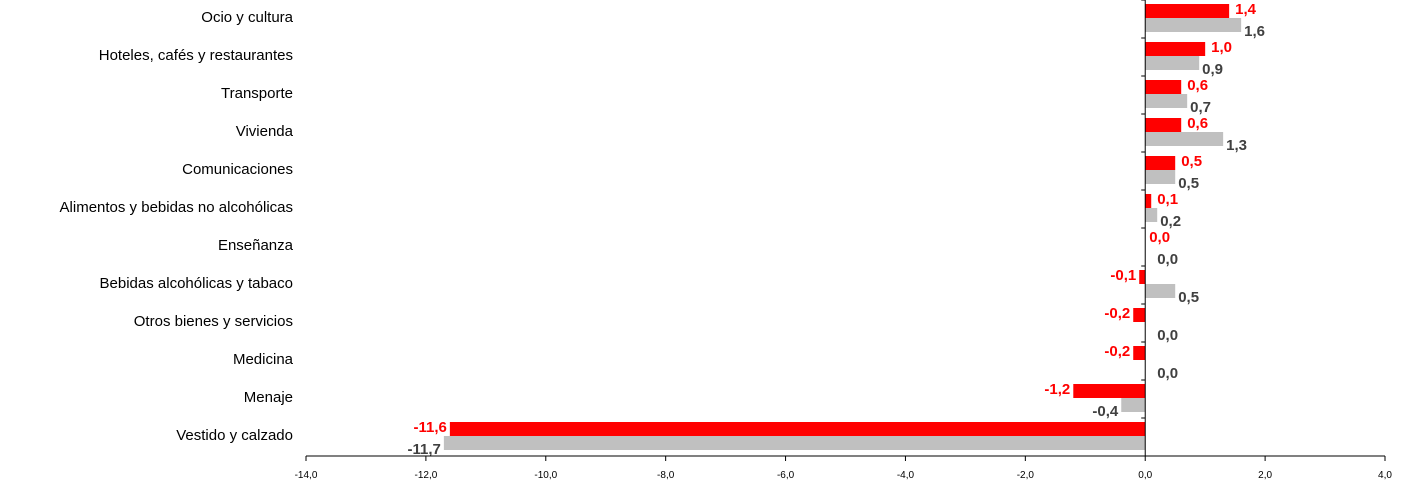  What do you see at coordinates (176, 207) in the screenshot?
I see `category-label: Alimentos y bebidas no alcohólicas` at bounding box center [176, 207].